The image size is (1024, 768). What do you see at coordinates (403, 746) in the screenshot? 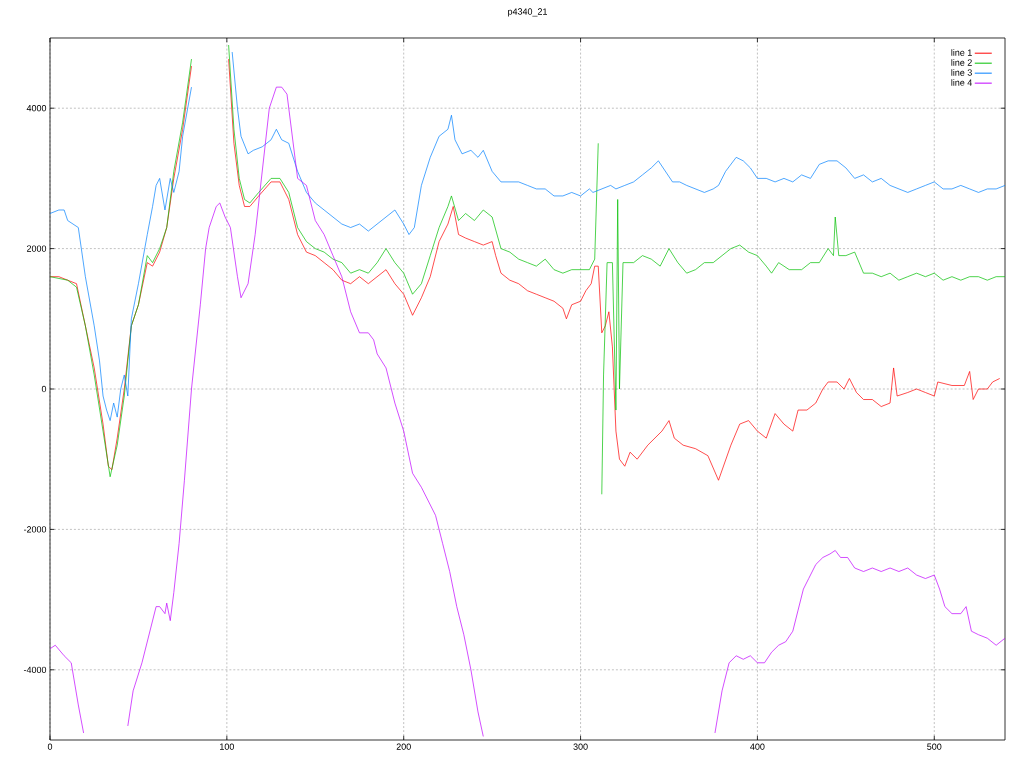
I see `x-tick-label: 200` at bounding box center [403, 746].